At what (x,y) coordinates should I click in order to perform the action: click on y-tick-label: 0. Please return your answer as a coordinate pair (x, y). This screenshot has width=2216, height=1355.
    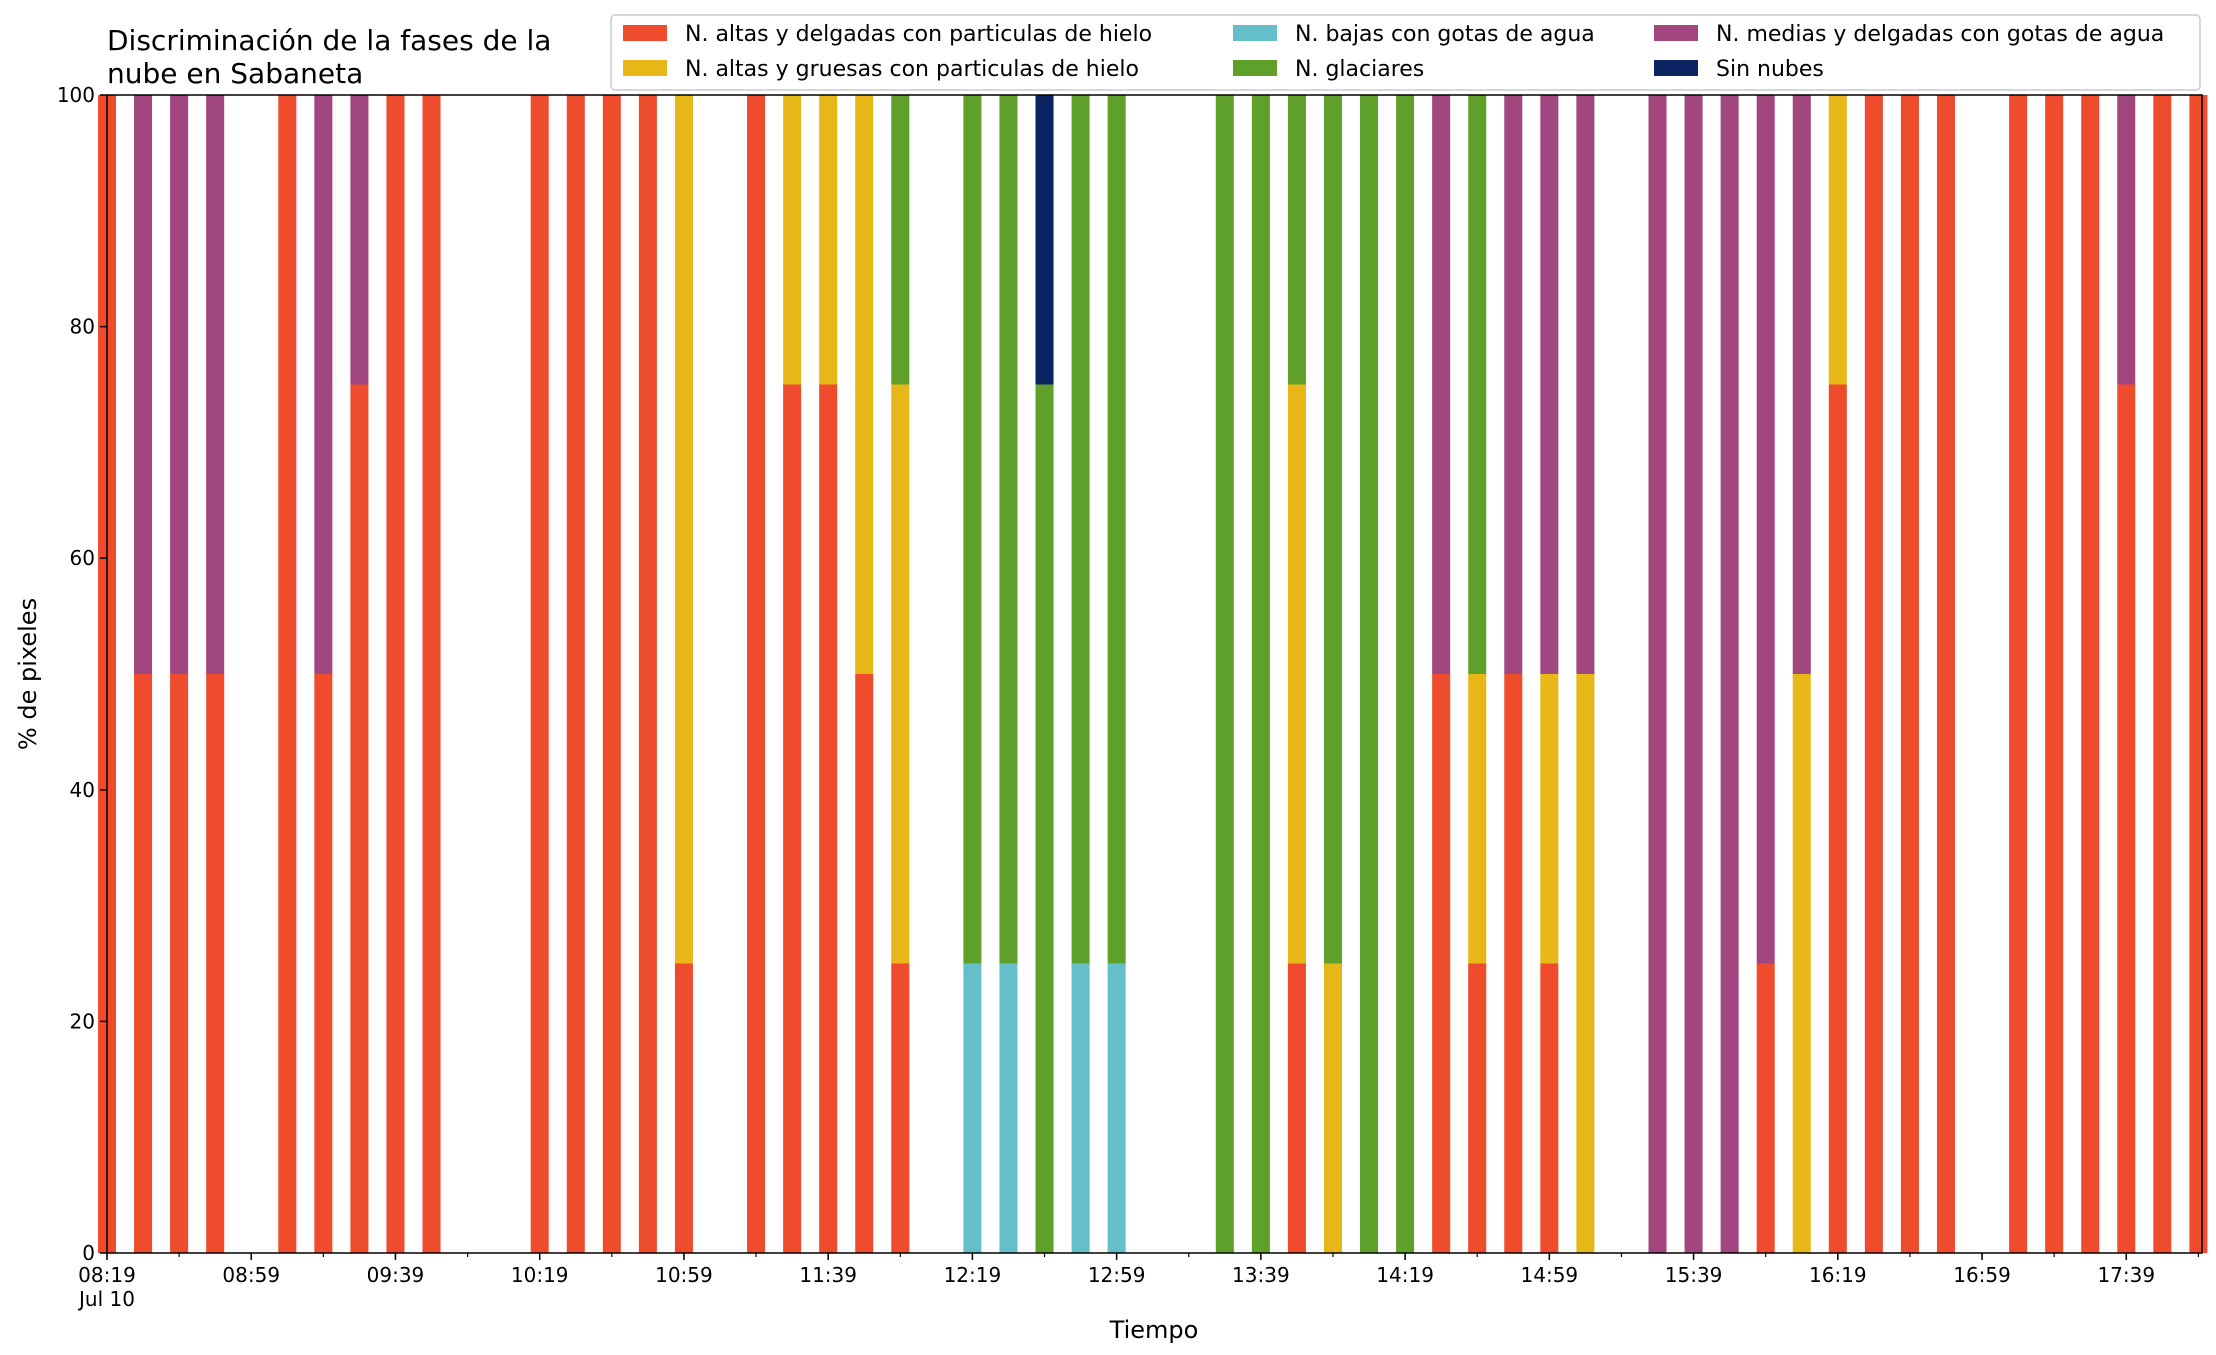
    Looking at the image, I should click on (88, 1253).